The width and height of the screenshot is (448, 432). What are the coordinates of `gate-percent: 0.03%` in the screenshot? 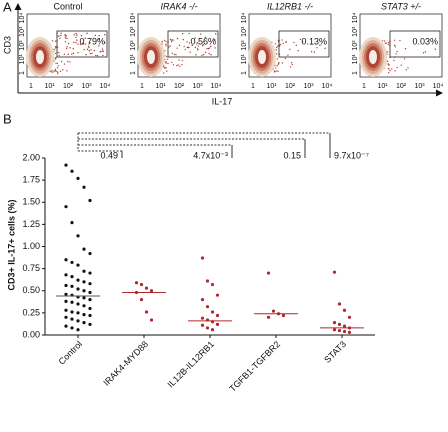 It's located at (425, 41).